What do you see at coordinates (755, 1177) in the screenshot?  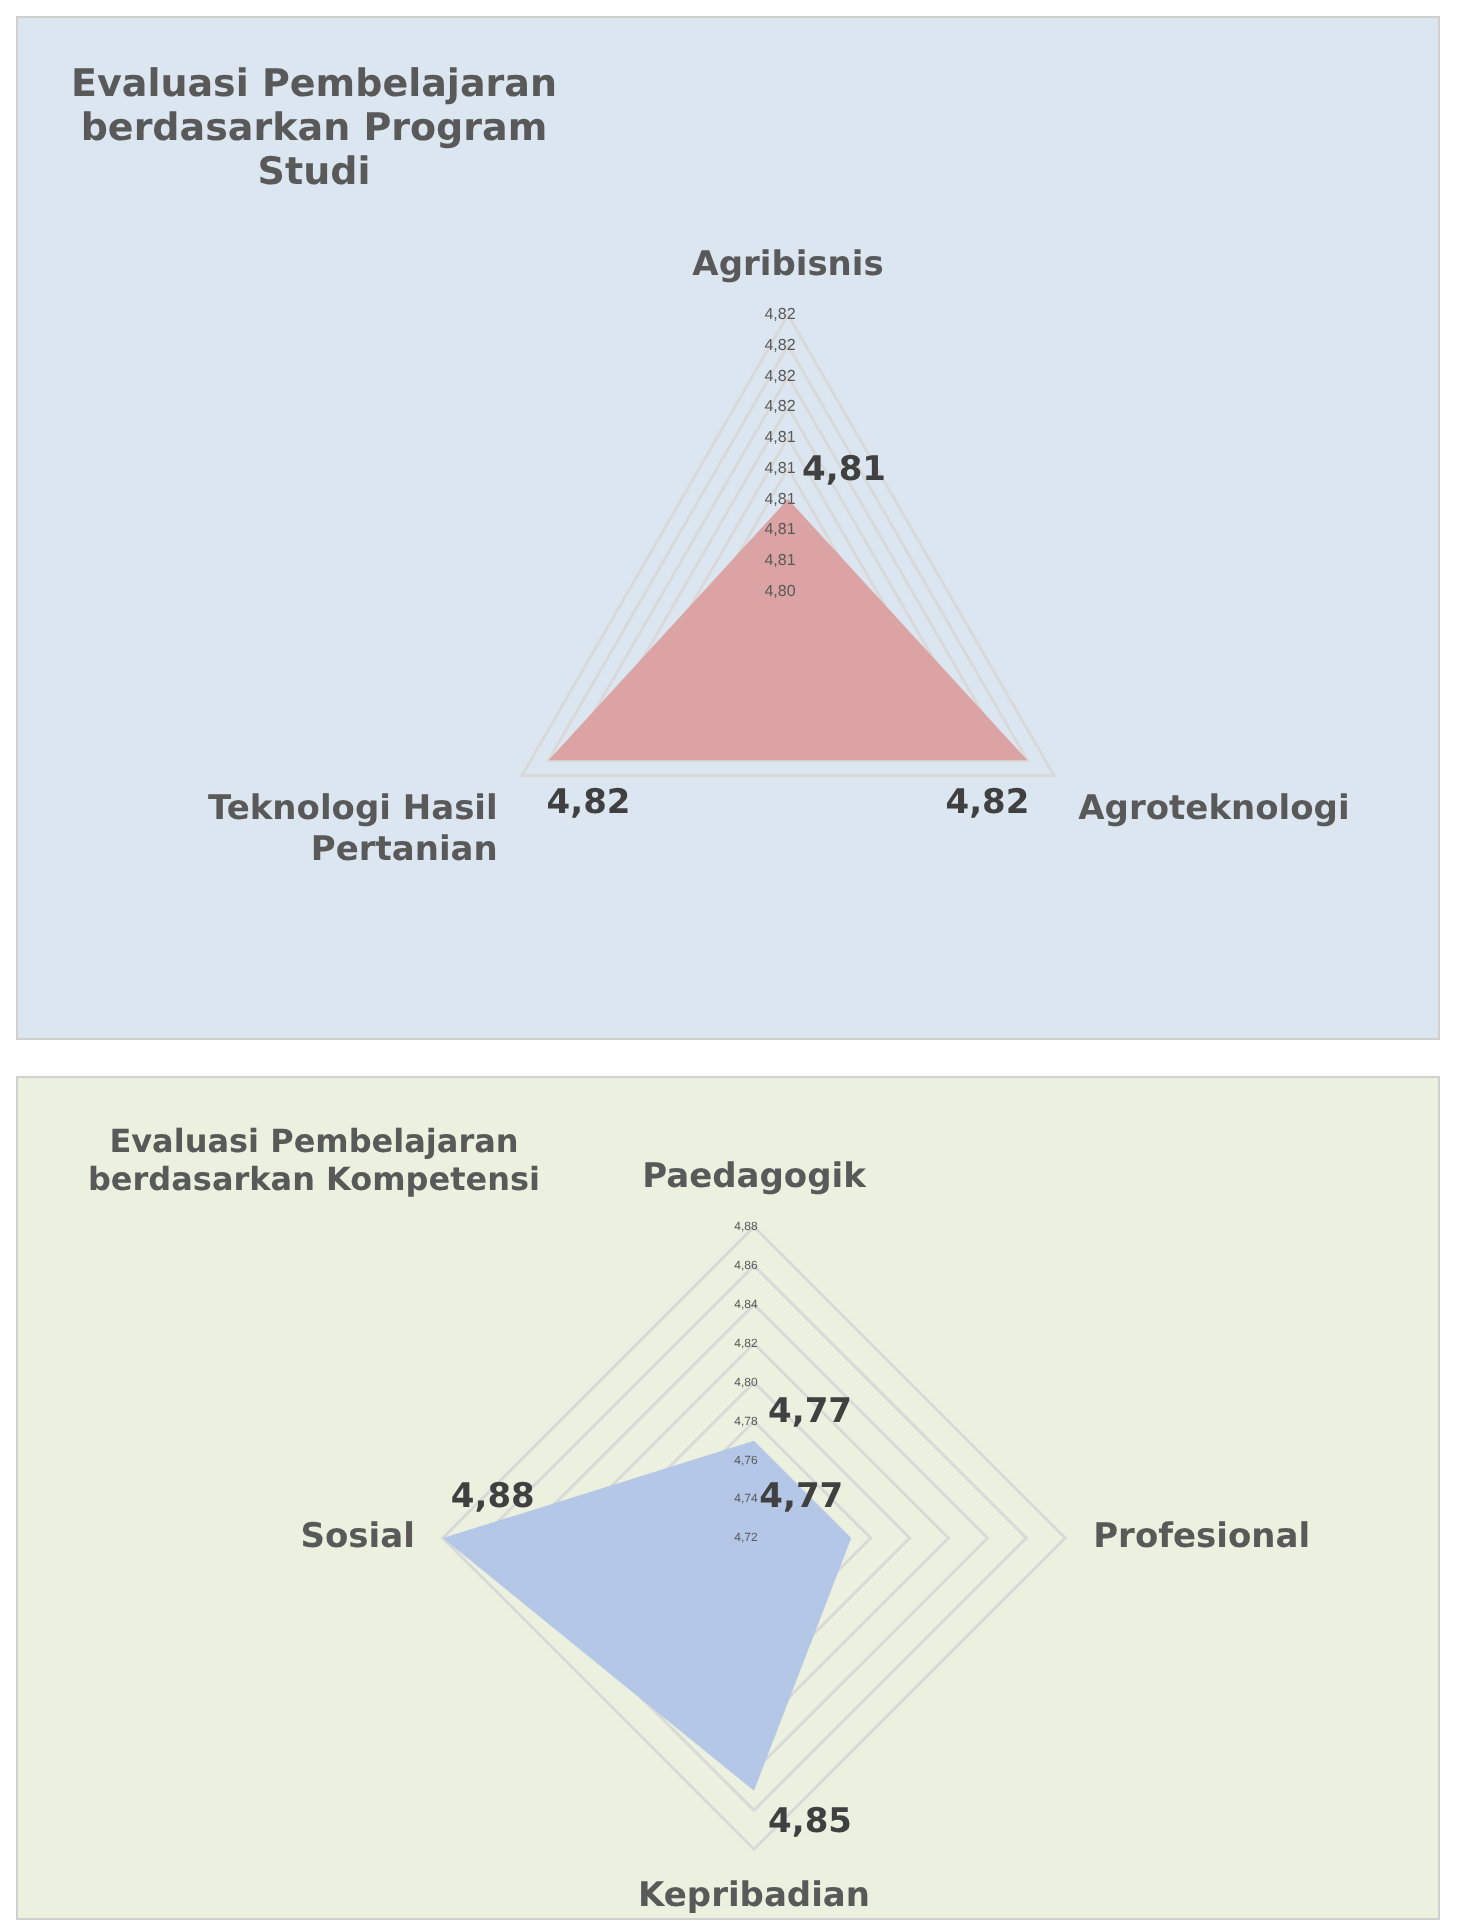 I see `spoke-label: Paedagogik` at bounding box center [755, 1177].